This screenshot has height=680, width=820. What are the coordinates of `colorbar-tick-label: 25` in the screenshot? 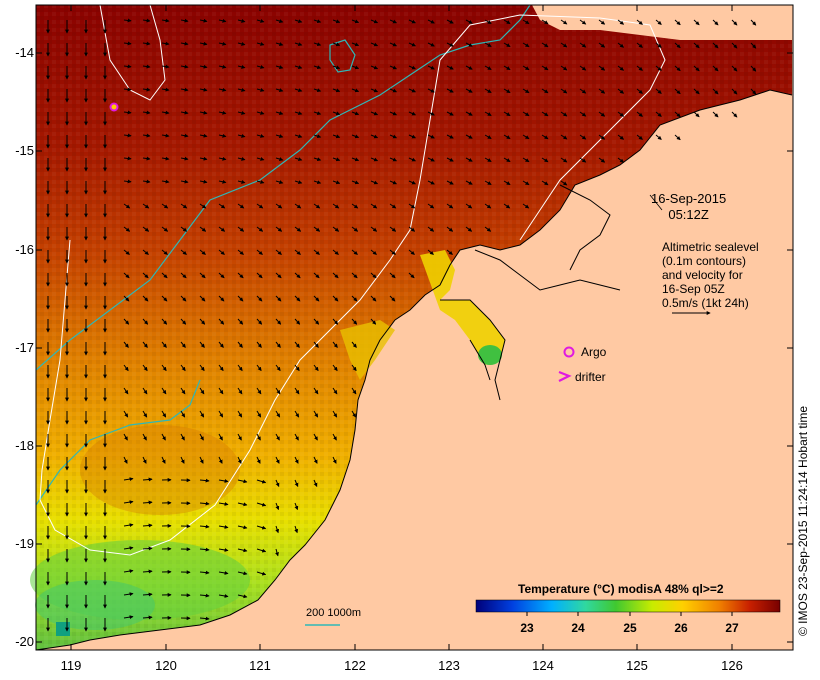 It's located at (630, 628).